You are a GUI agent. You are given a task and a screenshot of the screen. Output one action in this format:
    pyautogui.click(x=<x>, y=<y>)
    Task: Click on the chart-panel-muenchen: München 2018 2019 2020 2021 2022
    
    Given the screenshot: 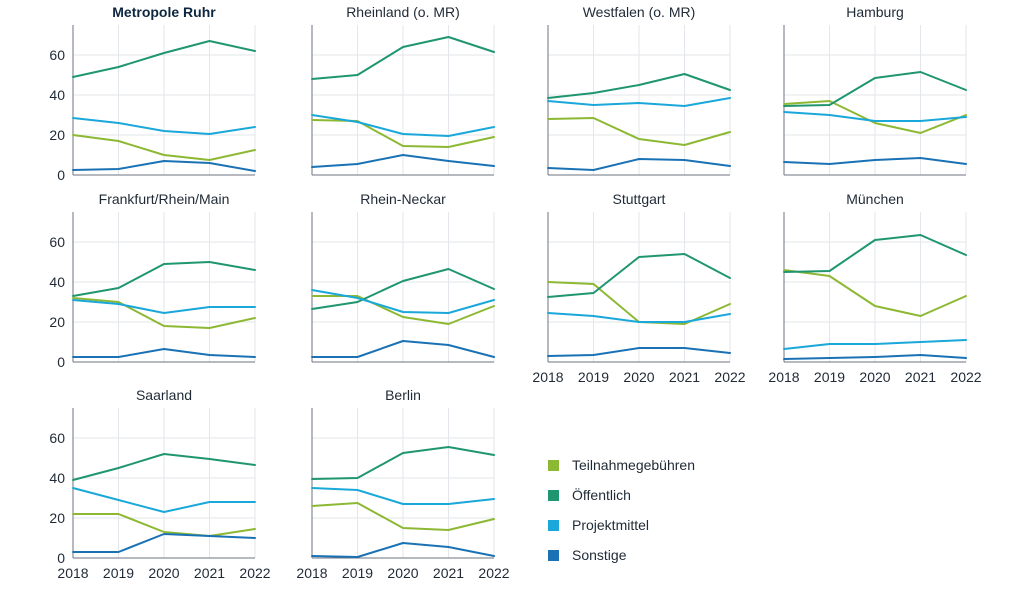 What is the action you would take?
    pyautogui.click(x=874, y=288)
    